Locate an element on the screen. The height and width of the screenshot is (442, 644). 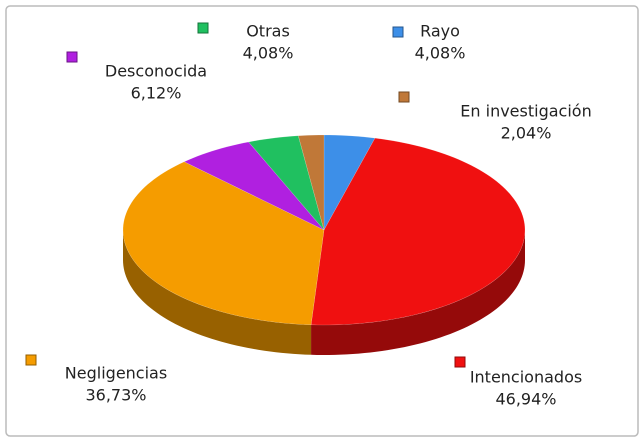
category-label: Desconocida is located at coordinates (156, 71).